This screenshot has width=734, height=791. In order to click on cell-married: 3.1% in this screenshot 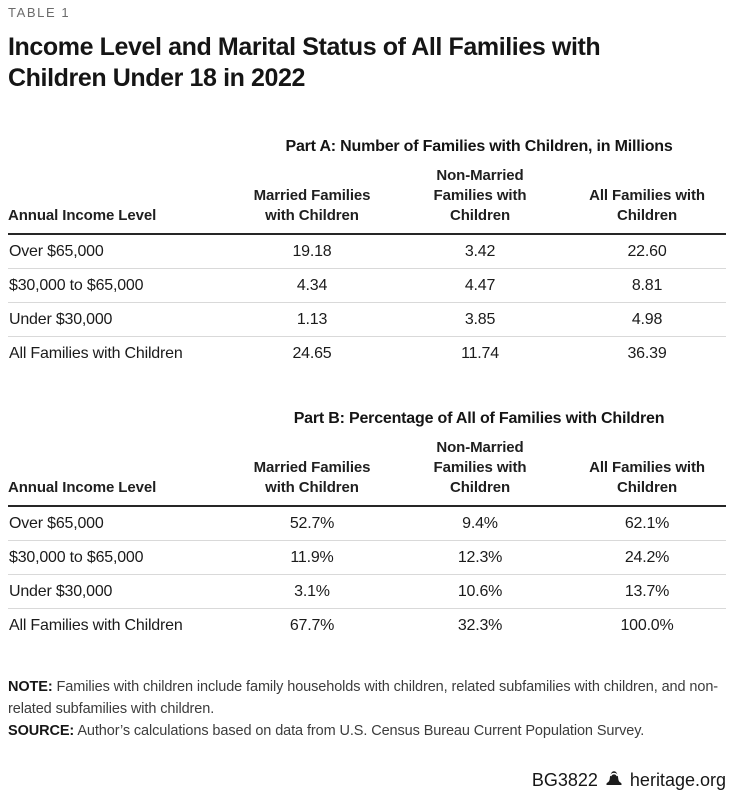, I will do `click(312, 591)`.